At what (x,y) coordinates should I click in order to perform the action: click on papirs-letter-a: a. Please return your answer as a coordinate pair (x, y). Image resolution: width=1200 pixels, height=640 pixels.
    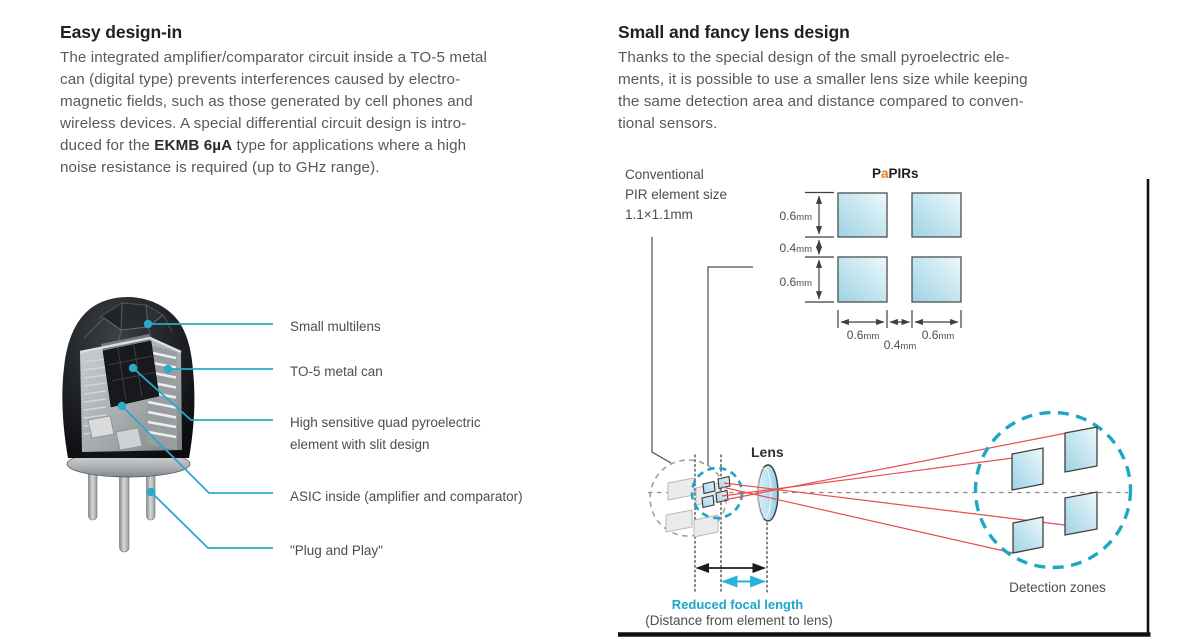
    Looking at the image, I should click on (885, 173).